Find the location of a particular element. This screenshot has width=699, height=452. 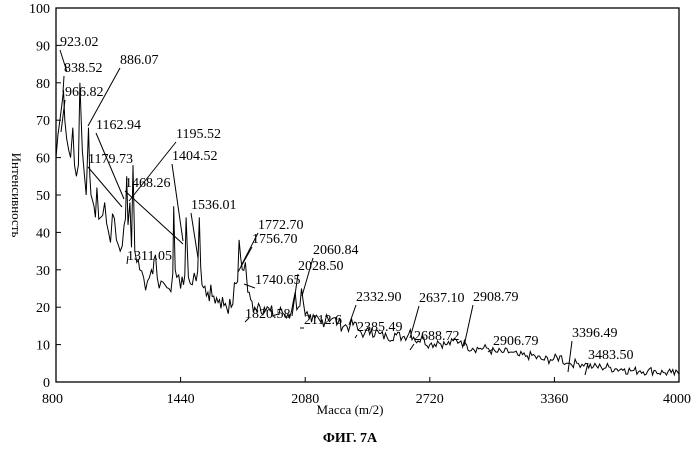

y-tick-label-9: 90 is located at coordinates (43, 46).